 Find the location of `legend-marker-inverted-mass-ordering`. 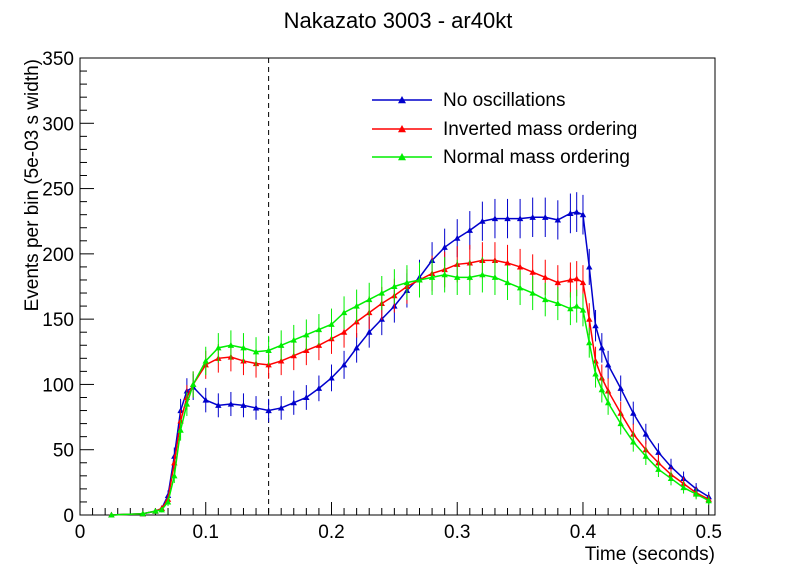

legend-marker-inverted-mass-ordering is located at coordinates (402, 129).